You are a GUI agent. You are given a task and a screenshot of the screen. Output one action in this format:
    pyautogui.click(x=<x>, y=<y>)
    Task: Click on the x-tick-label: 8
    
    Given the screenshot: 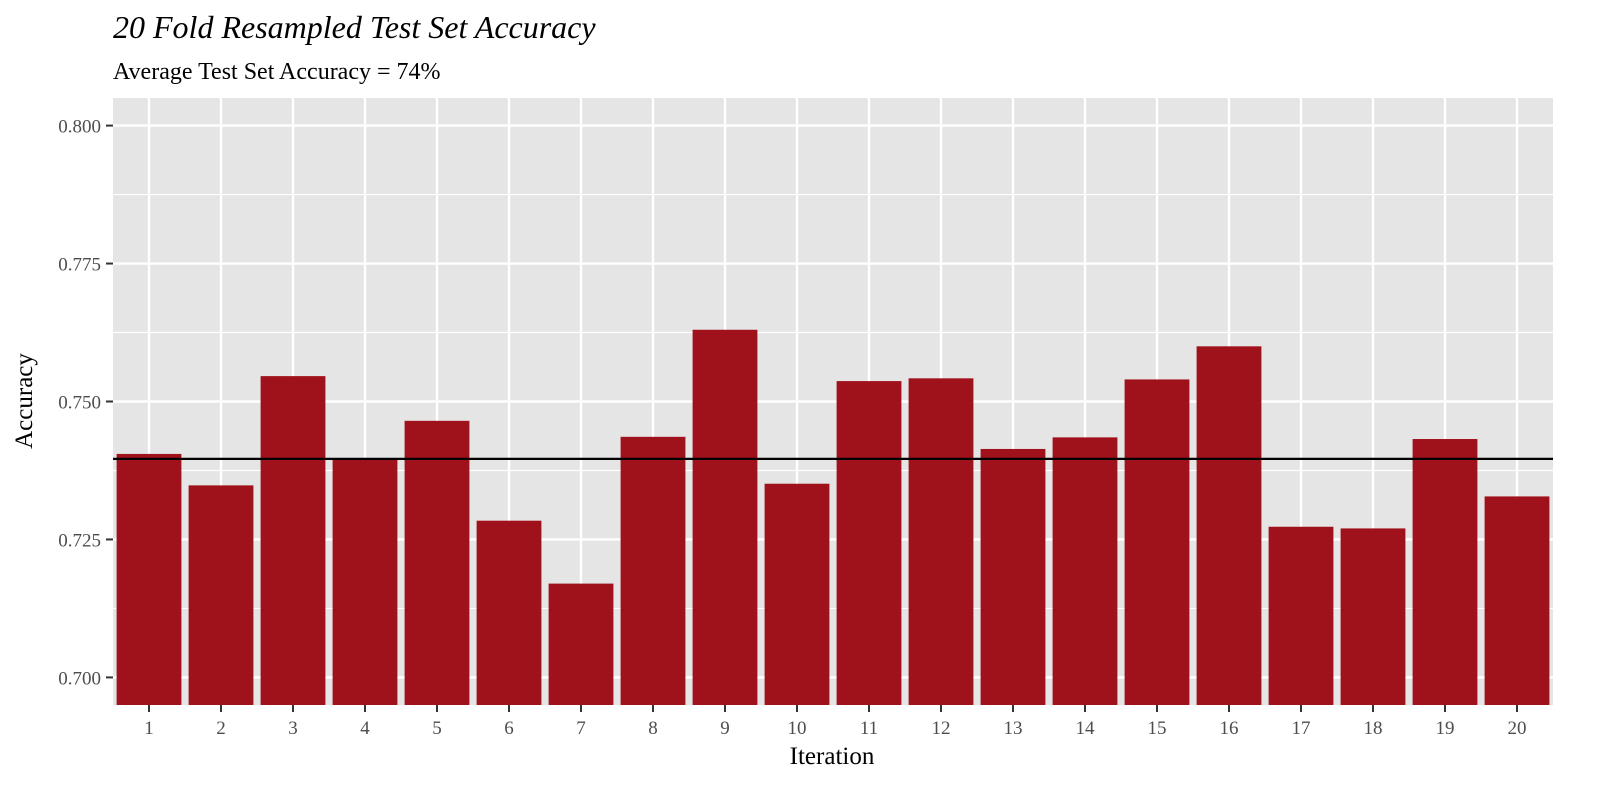 What is the action you would take?
    pyautogui.click(x=653, y=728)
    